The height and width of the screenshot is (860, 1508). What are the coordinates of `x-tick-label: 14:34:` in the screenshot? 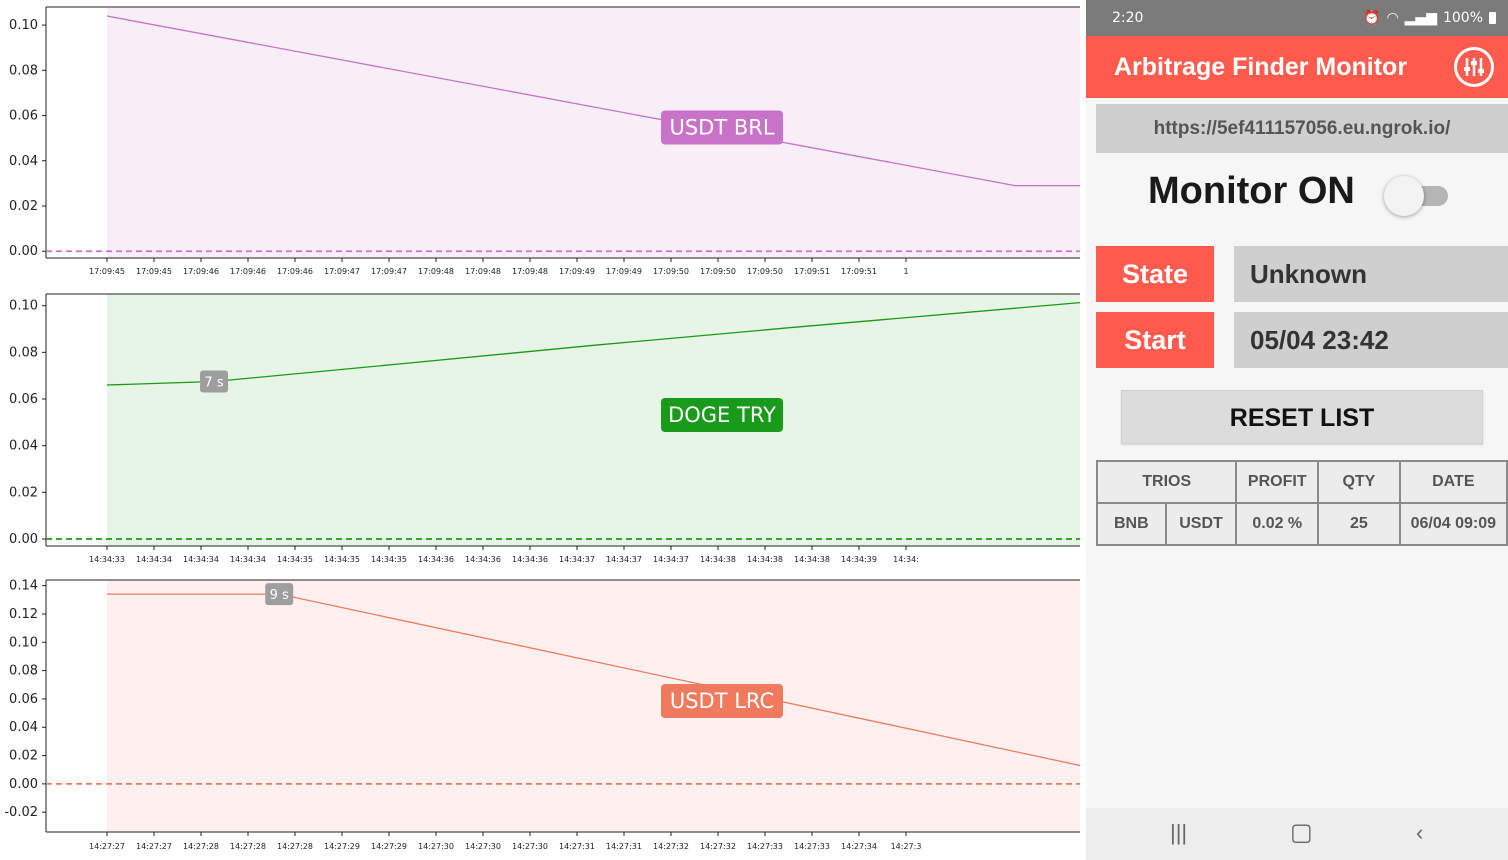 It's located at (906, 559).